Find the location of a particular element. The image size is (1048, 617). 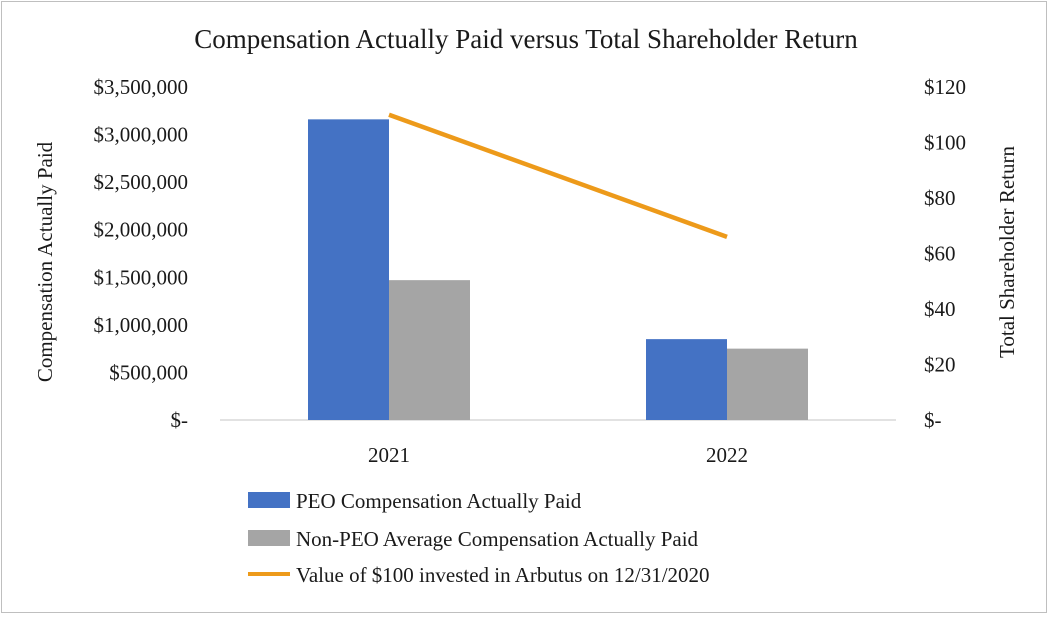

right-tick-label: $20 is located at coordinates (940, 365).